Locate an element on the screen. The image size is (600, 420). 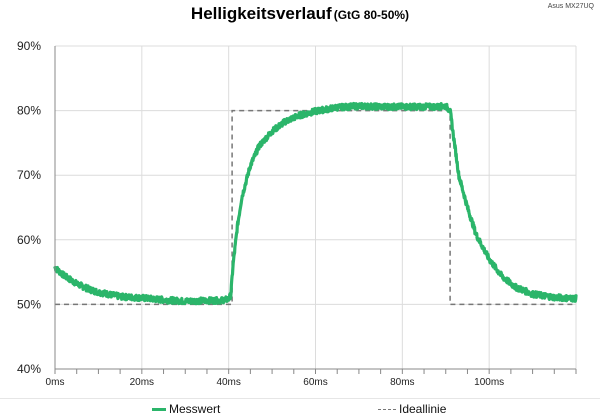
y-tick-label: 90% is located at coordinates (29, 46).